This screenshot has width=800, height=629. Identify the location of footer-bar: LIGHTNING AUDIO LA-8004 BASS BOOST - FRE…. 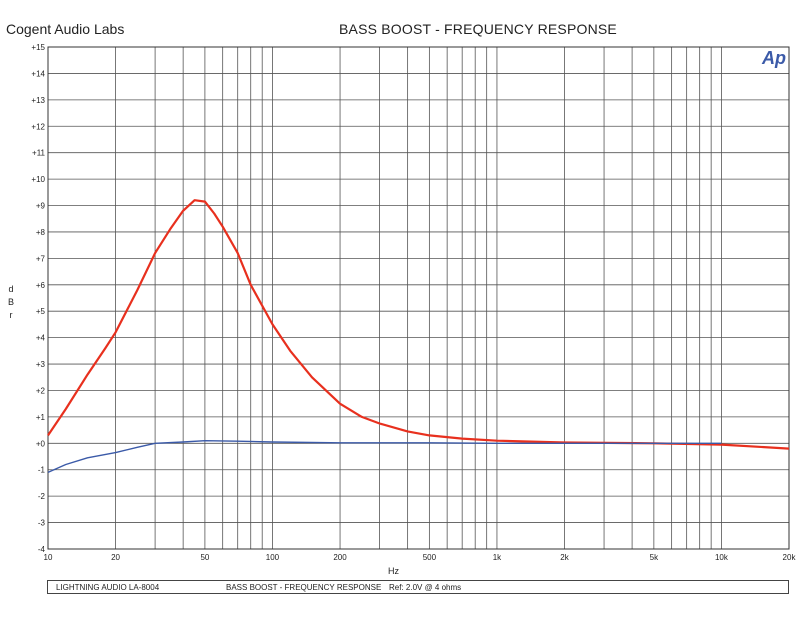
(418, 587).